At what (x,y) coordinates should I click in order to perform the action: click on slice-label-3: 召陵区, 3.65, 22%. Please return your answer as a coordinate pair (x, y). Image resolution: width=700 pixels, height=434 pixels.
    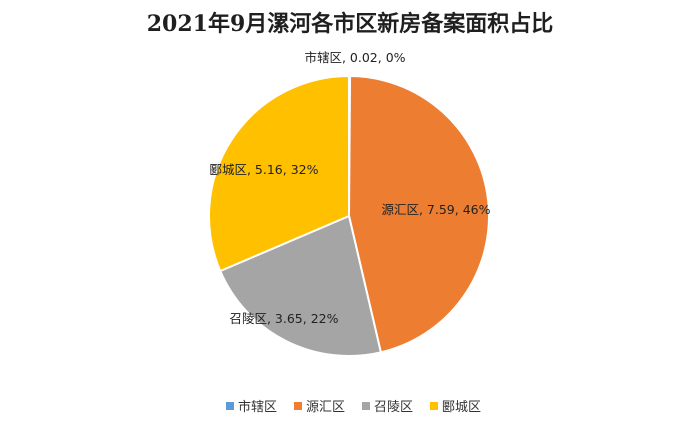
    Looking at the image, I should click on (283, 318).